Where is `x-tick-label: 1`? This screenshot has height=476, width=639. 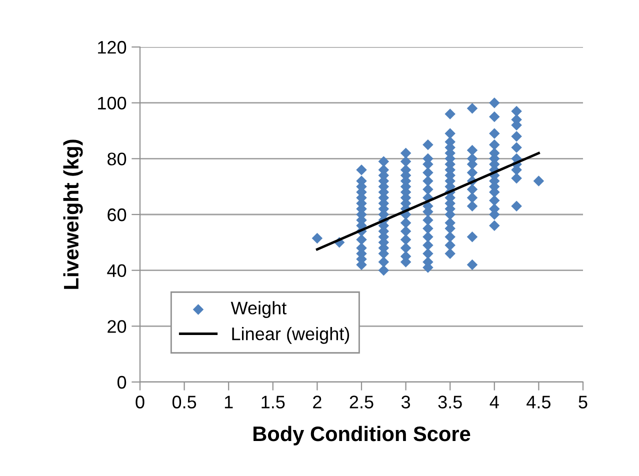
x-tick-label: 1 is located at coordinates (228, 402).